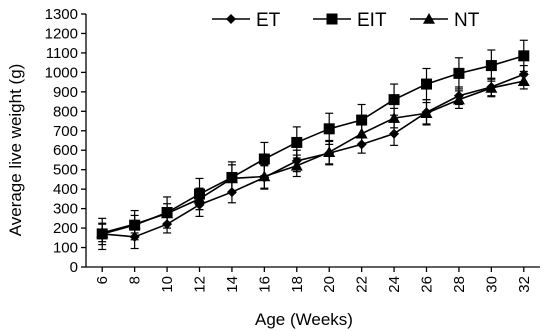 The width and height of the screenshot is (551, 331). What do you see at coordinates (65, 248) in the screenshot?
I see `y-tick-label: 100` at bounding box center [65, 248].